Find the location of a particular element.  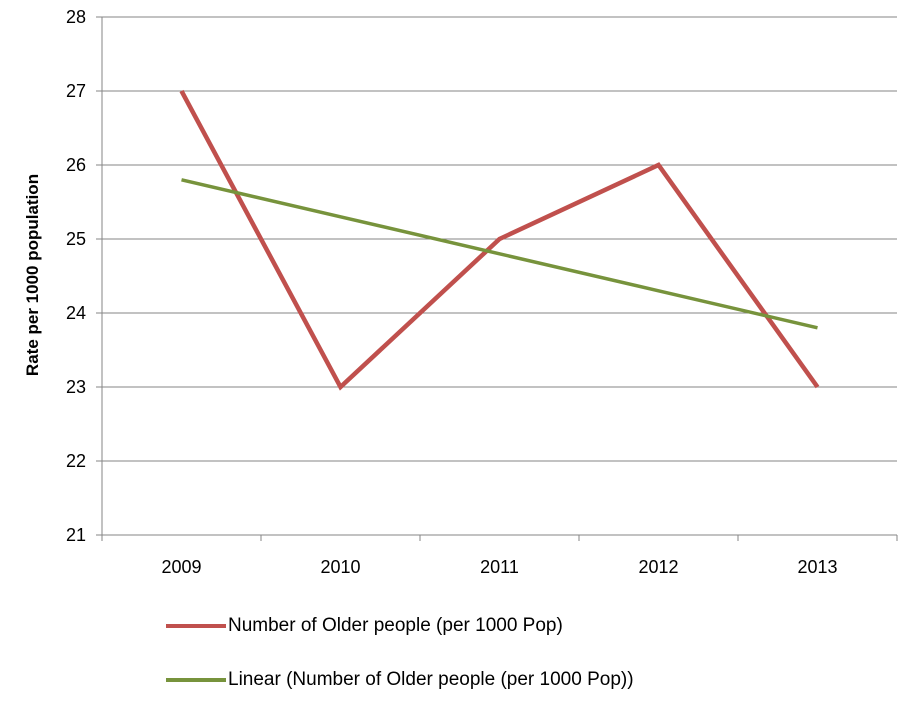

x-tick-label-2013: 2013 is located at coordinates (817, 567).